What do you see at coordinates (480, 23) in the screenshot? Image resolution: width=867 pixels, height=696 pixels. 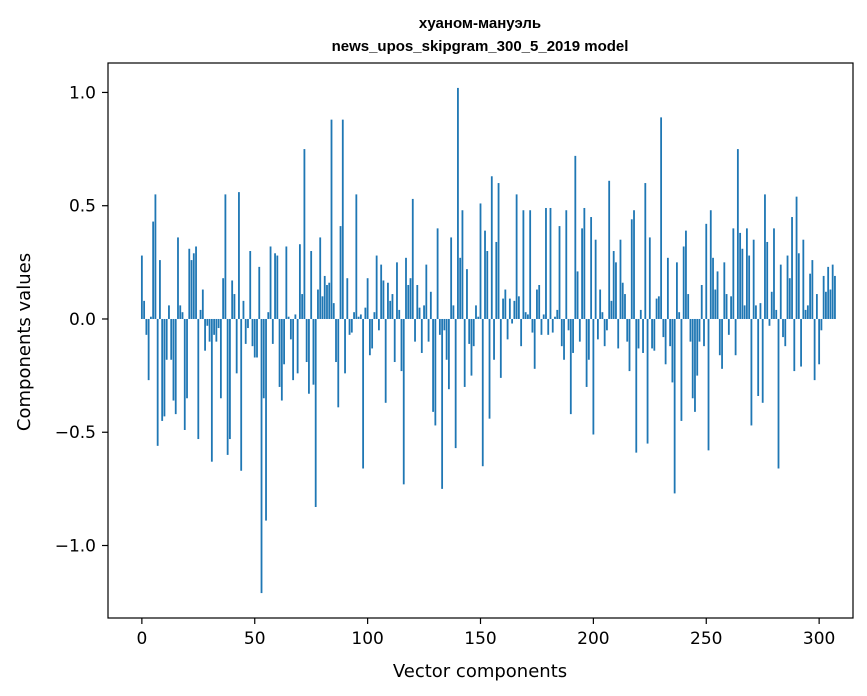 I see `chart-title-line-1: хуаном-мануэль` at bounding box center [480, 23].